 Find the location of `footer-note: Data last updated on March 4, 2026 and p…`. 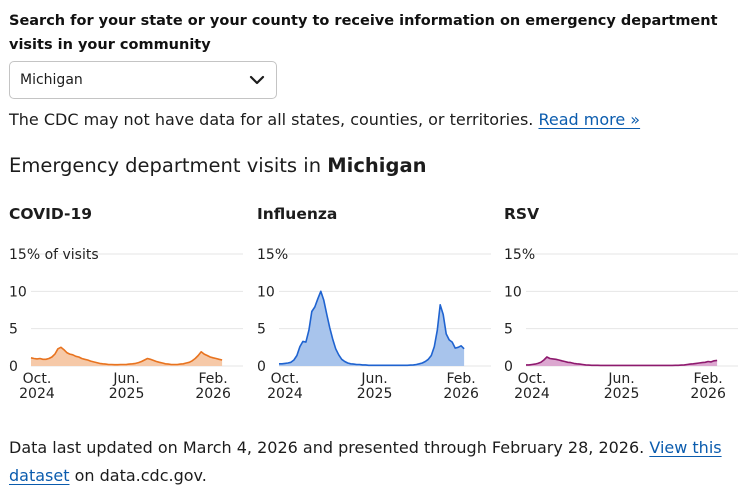

footer-note: Data last updated on March 4, 2026 and p… is located at coordinates (376, 462).